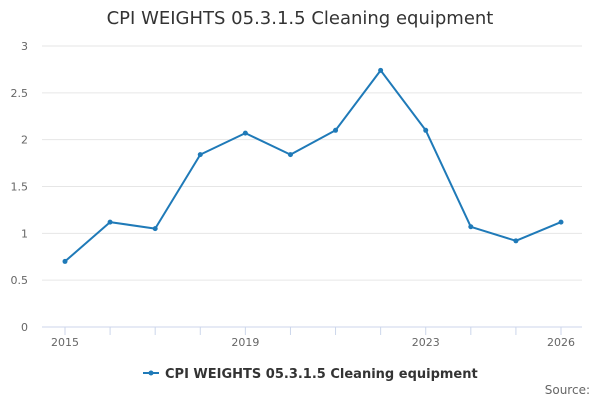  What do you see at coordinates (561, 342) in the screenshot?
I see `x-tick-label: 2026` at bounding box center [561, 342].